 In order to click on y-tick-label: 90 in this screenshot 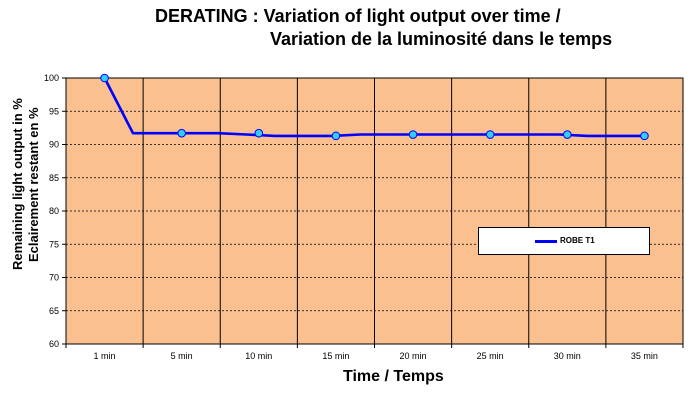, I will do `click(54, 145)`.